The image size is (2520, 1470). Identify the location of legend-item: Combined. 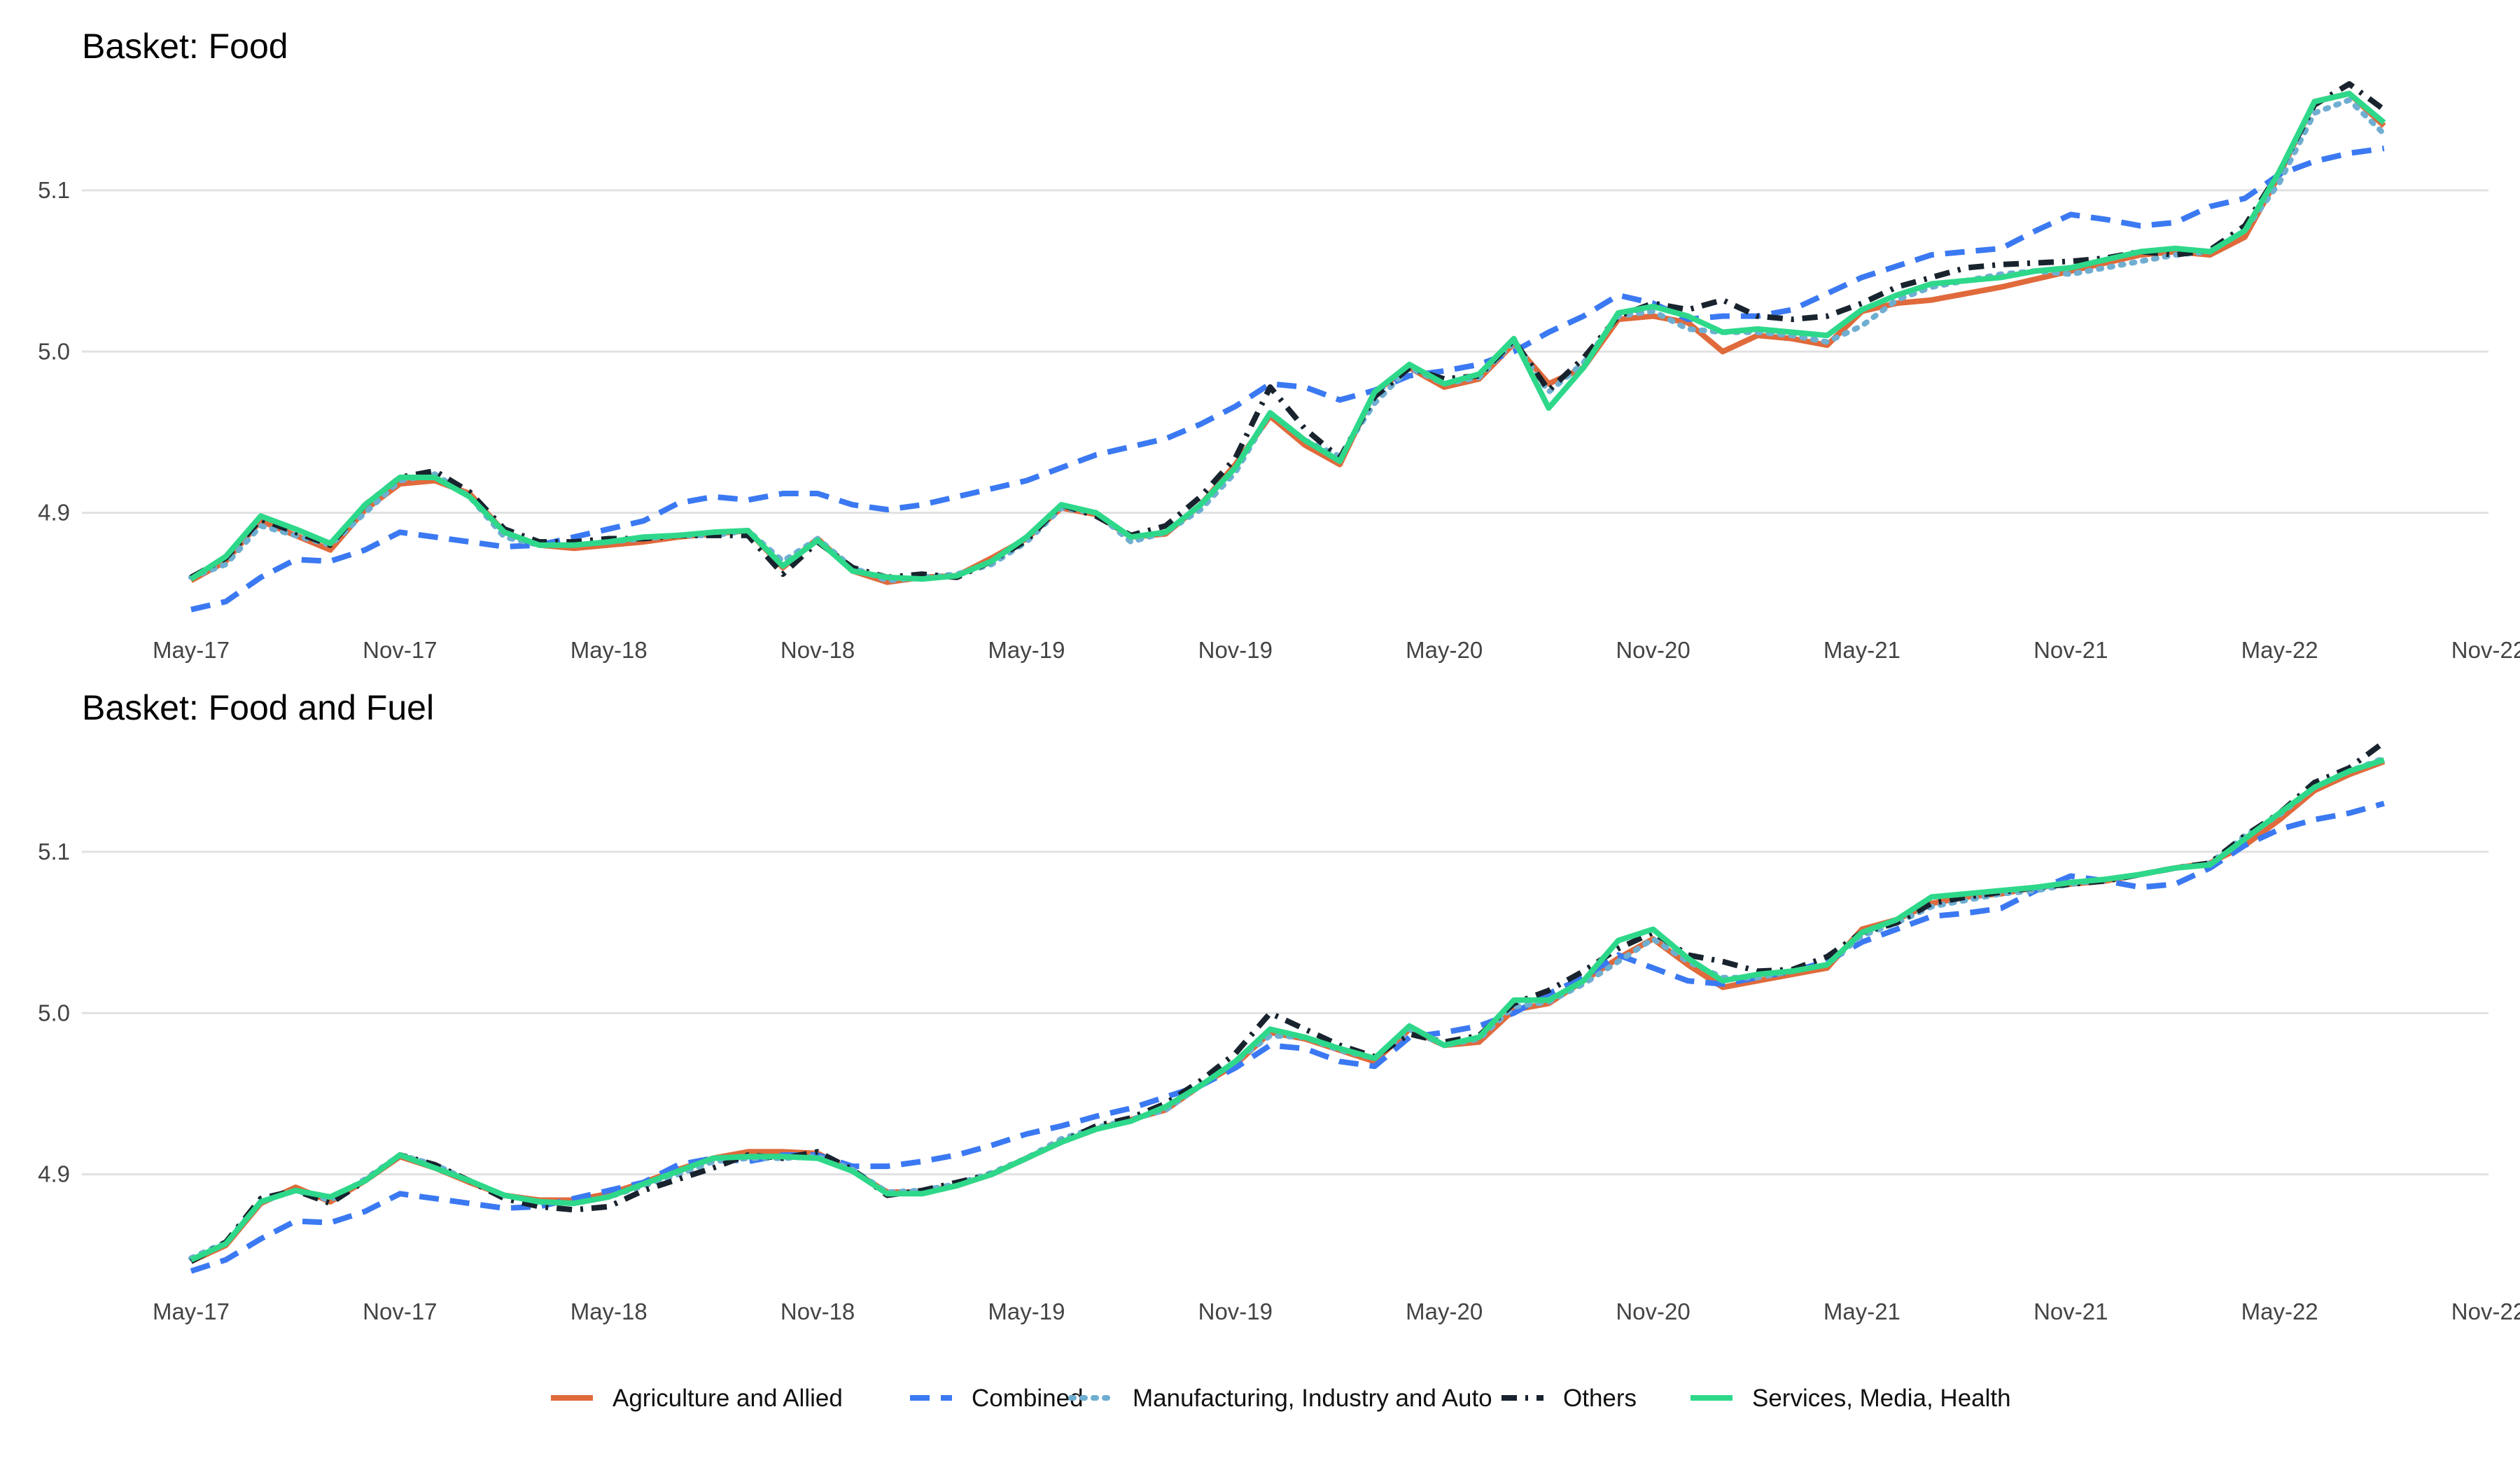
(997, 1398).